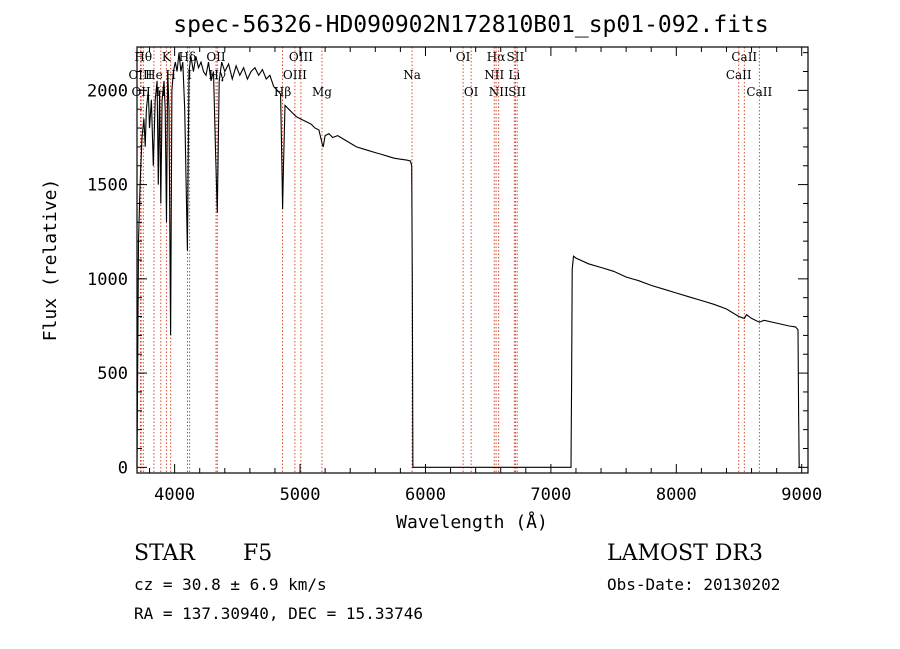  I want to click on line-label-26: CaII, so click(759, 92).